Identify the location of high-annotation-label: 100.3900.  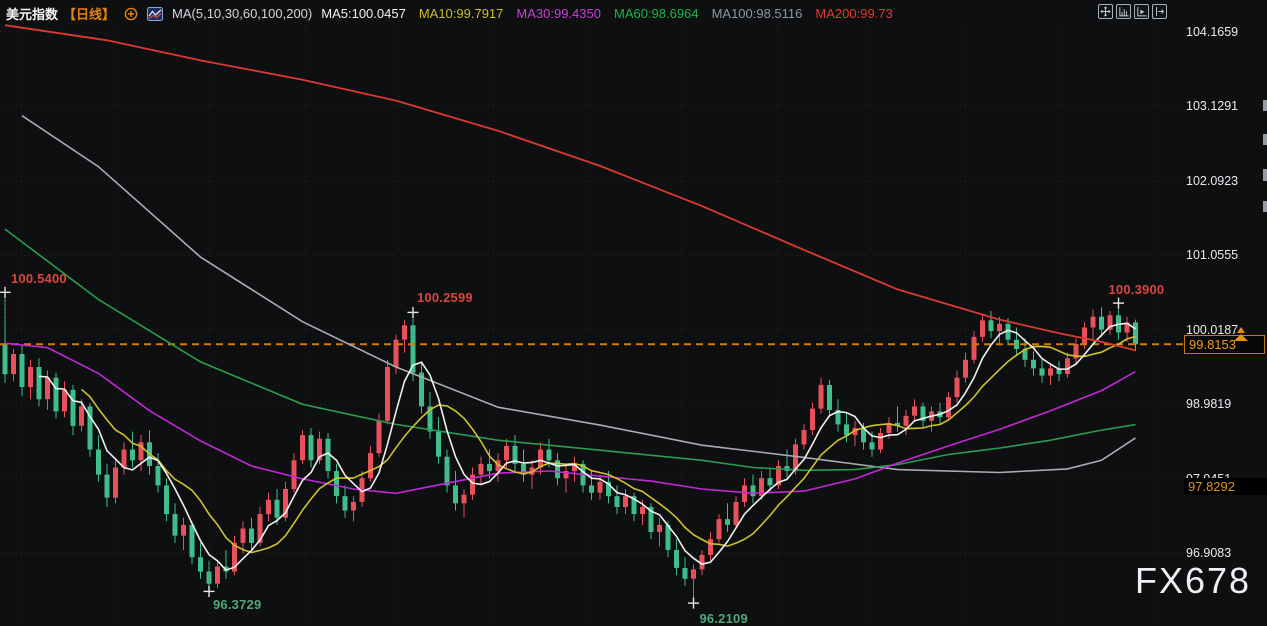
(1136, 290).